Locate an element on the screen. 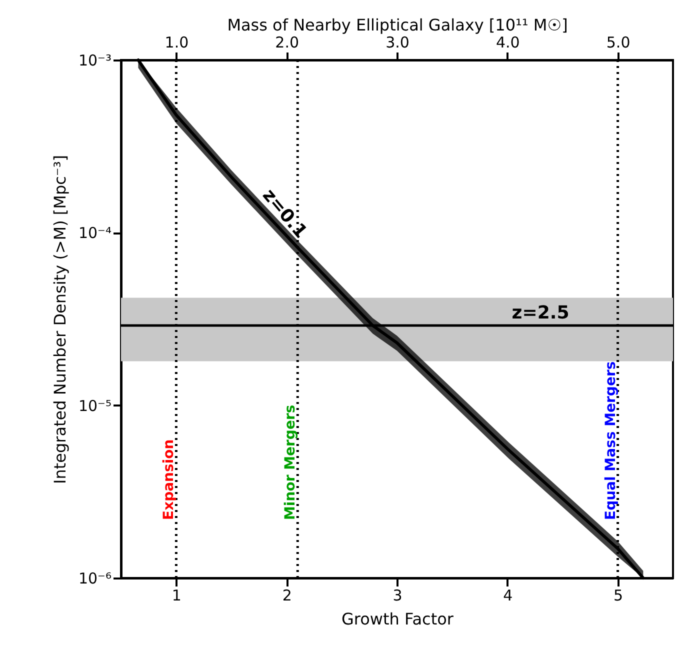 This screenshot has height=656, width=691. x-tick-label: 5 is located at coordinates (619, 595).